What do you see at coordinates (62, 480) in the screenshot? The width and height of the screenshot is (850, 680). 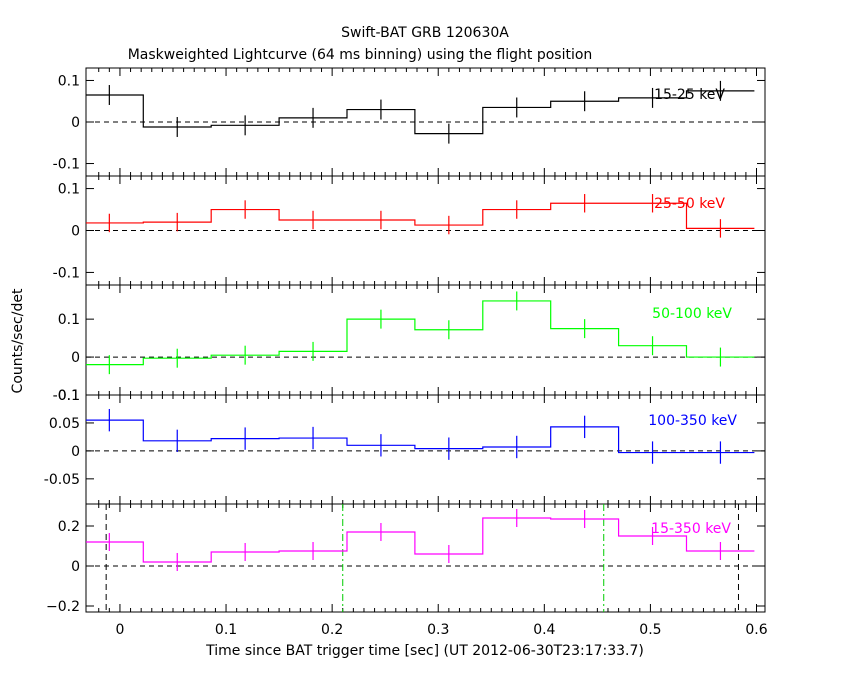 I see `y-tick-label: -0.05` at bounding box center [62, 480].